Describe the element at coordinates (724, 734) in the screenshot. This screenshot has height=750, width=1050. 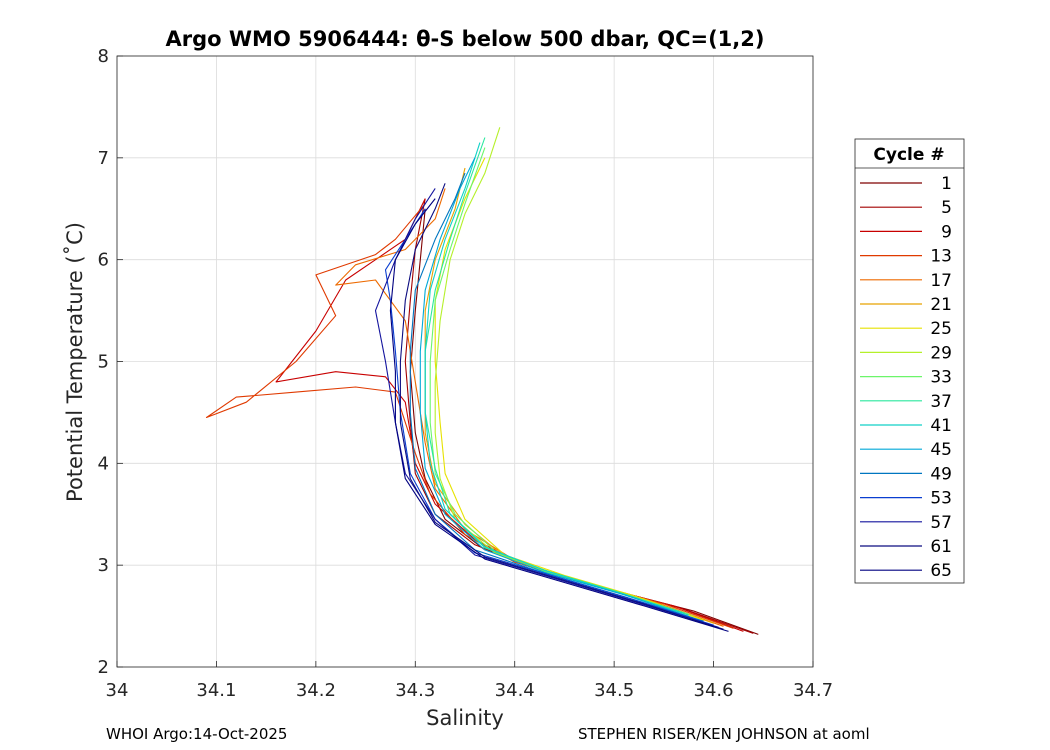
I see `footer-investigators: STEPHEN RISER/KEN JOHNSON at aoml` at that location.